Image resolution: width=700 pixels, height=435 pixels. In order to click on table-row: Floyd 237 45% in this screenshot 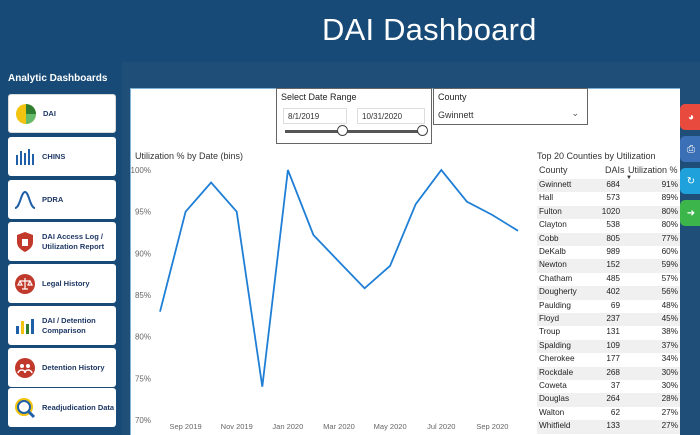, I will do `click(608, 320)`.